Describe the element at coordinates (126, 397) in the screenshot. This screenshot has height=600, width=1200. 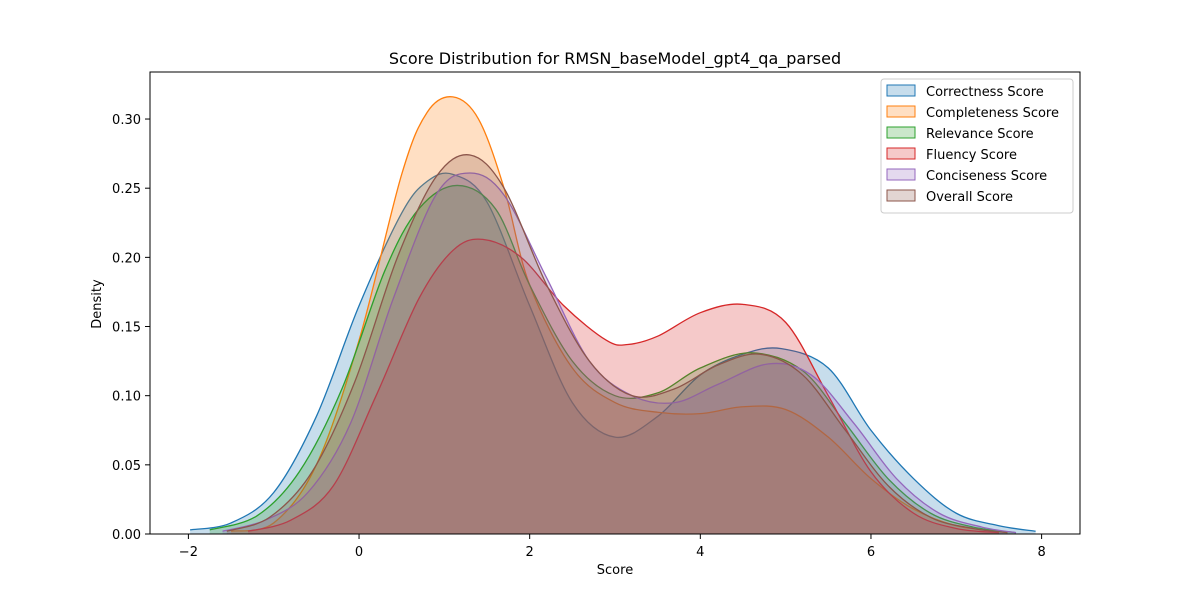
I see `y-tick-label: 0.10` at that location.